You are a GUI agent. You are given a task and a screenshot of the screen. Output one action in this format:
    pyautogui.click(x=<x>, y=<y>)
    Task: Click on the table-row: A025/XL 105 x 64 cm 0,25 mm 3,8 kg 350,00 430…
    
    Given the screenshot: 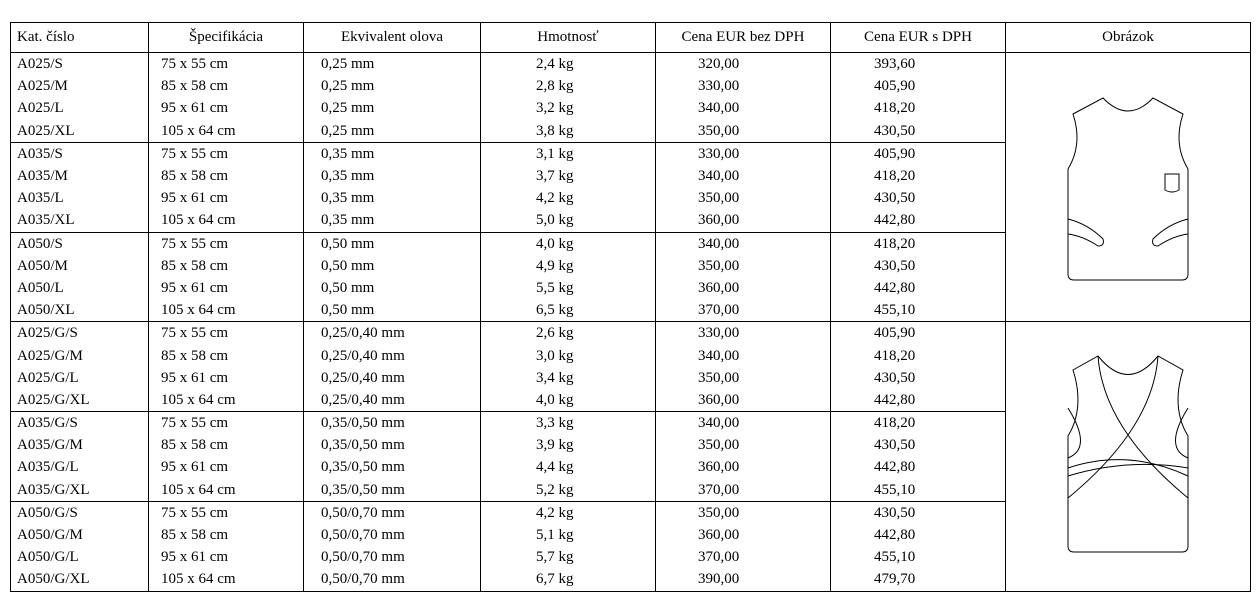 What is the action you would take?
    pyautogui.click(x=630, y=131)
    